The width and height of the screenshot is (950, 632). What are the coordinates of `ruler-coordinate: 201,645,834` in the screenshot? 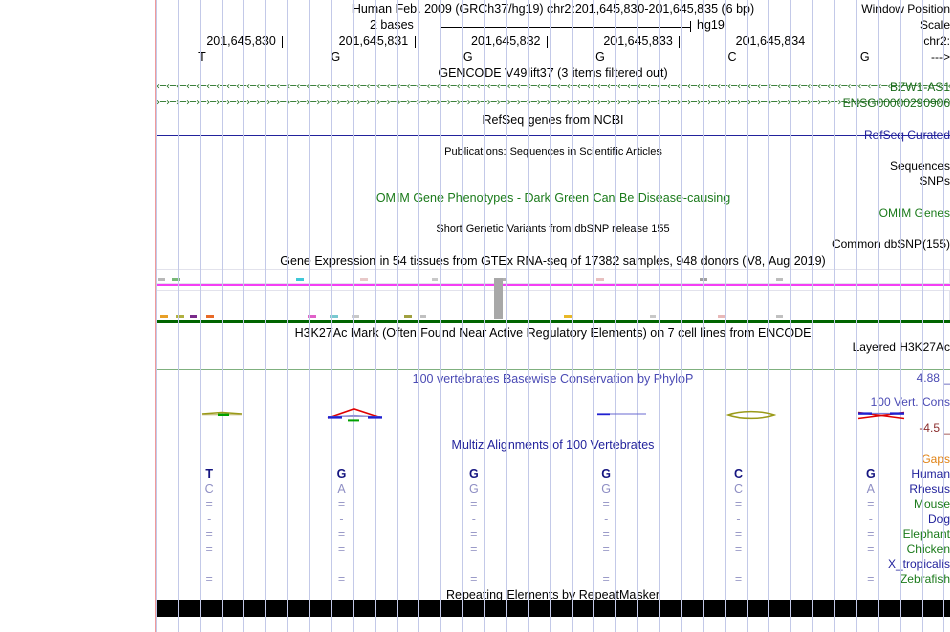 It's located at (770, 41).